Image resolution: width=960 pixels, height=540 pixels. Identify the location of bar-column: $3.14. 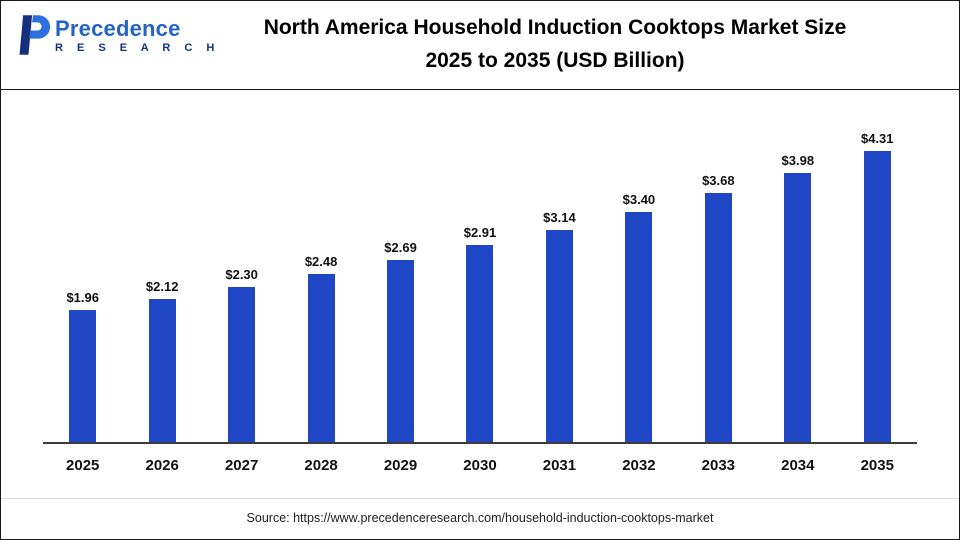
(559, 273).